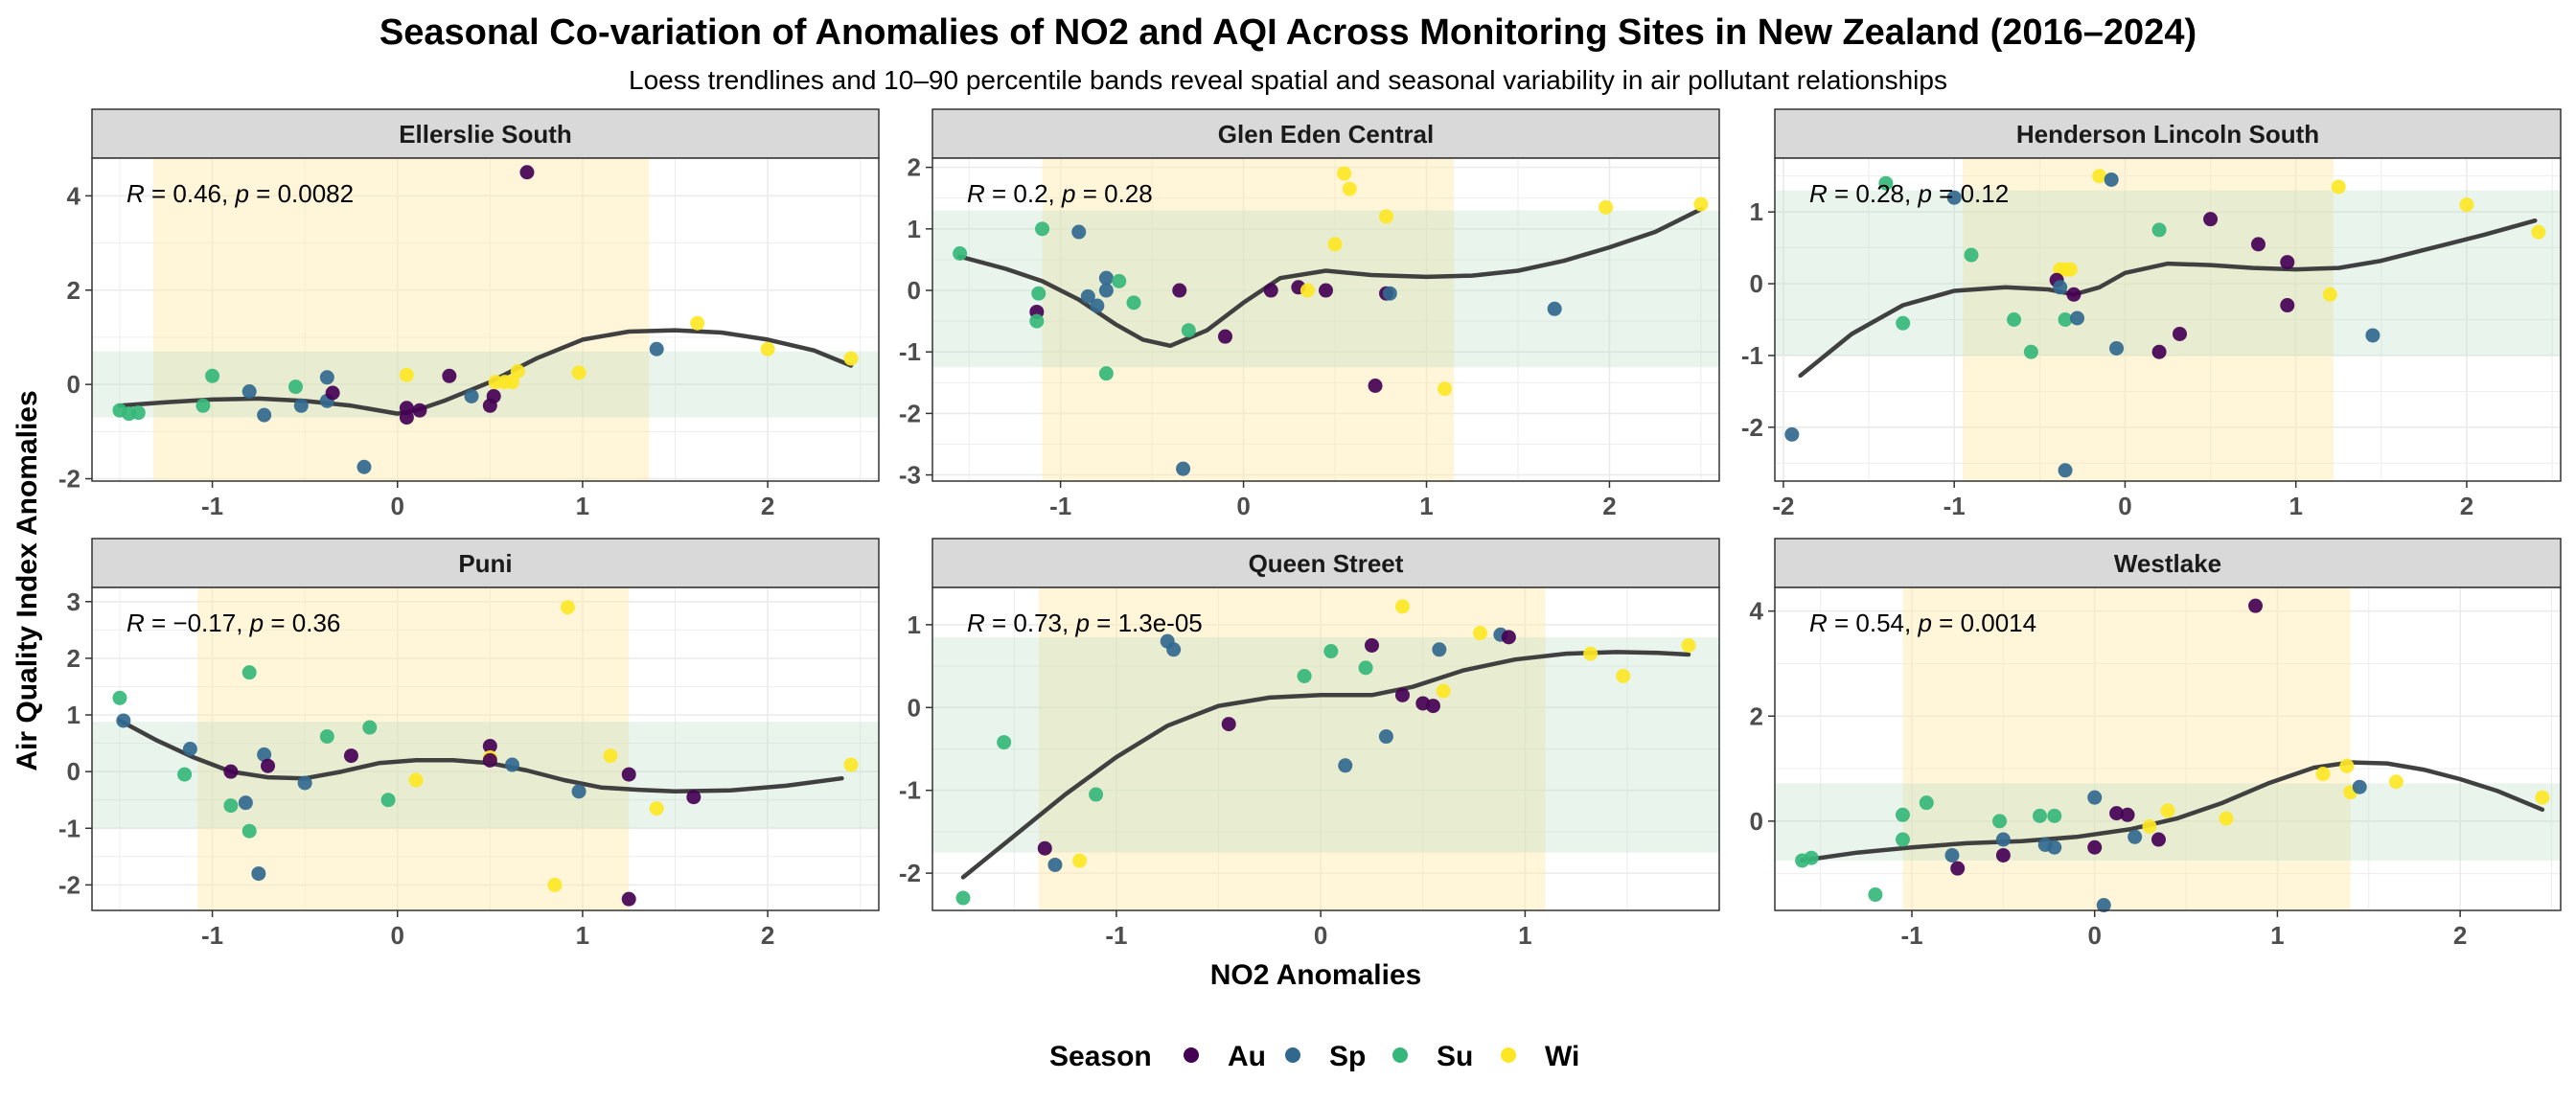  What do you see at coordinates (2168, 298) in the screenshot?
I see `loess-trendline` at bounding box center [2168, 298].